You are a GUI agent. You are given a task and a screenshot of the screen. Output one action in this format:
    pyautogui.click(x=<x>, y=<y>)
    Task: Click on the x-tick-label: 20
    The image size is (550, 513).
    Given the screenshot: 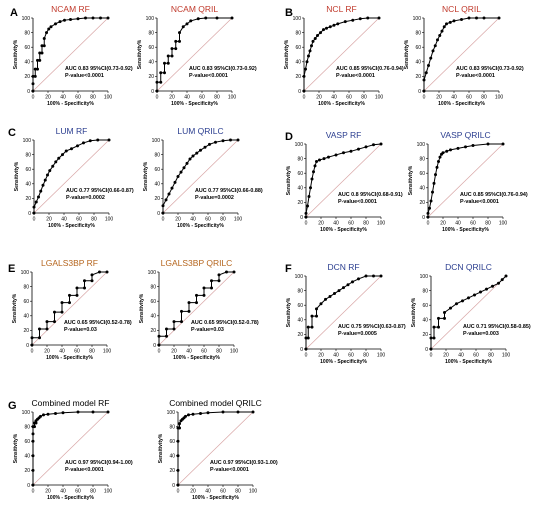 What is the action you would take?
    pyautogui.click(x=47, y=352)
    